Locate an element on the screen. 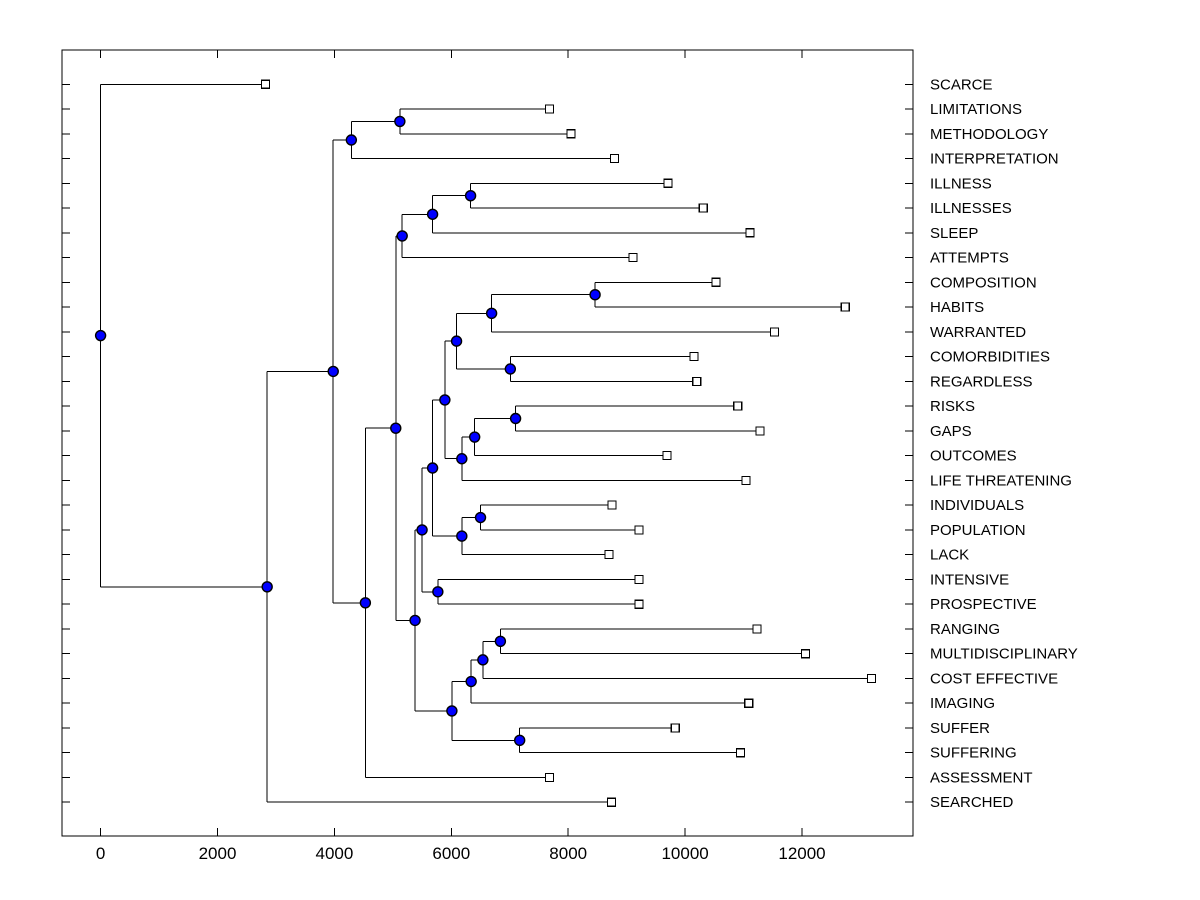  leaf-label: ATTEMPTS is located at coordinates (969, 258).